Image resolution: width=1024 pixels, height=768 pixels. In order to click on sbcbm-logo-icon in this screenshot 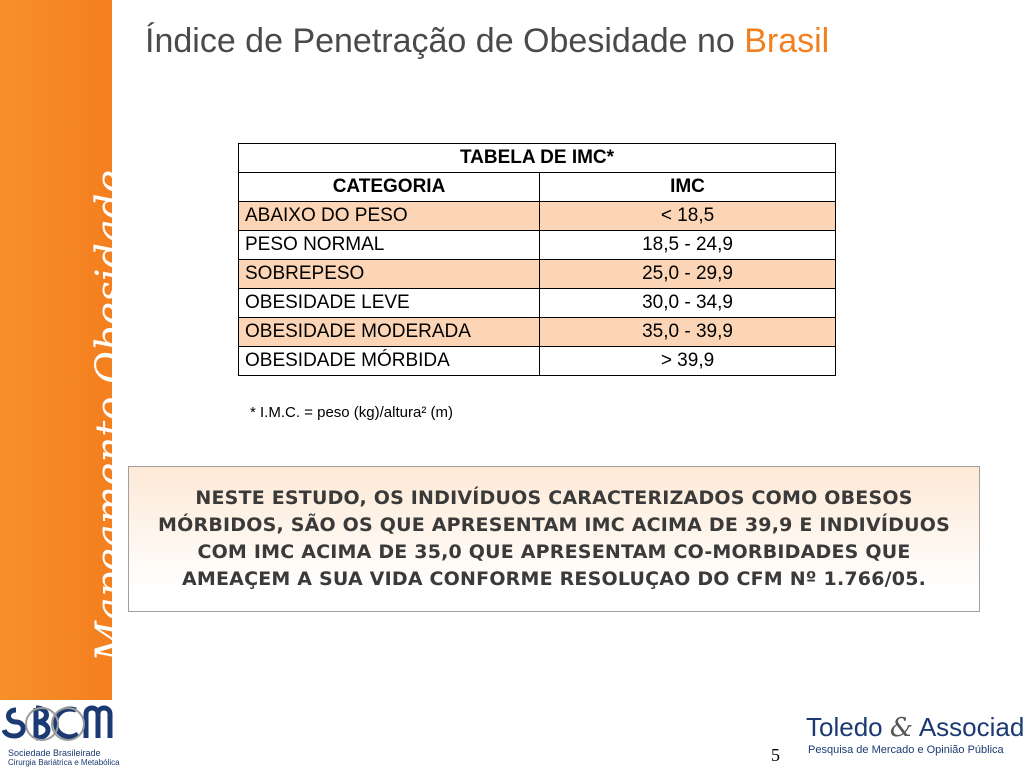, I will do `click(57, 723)`.